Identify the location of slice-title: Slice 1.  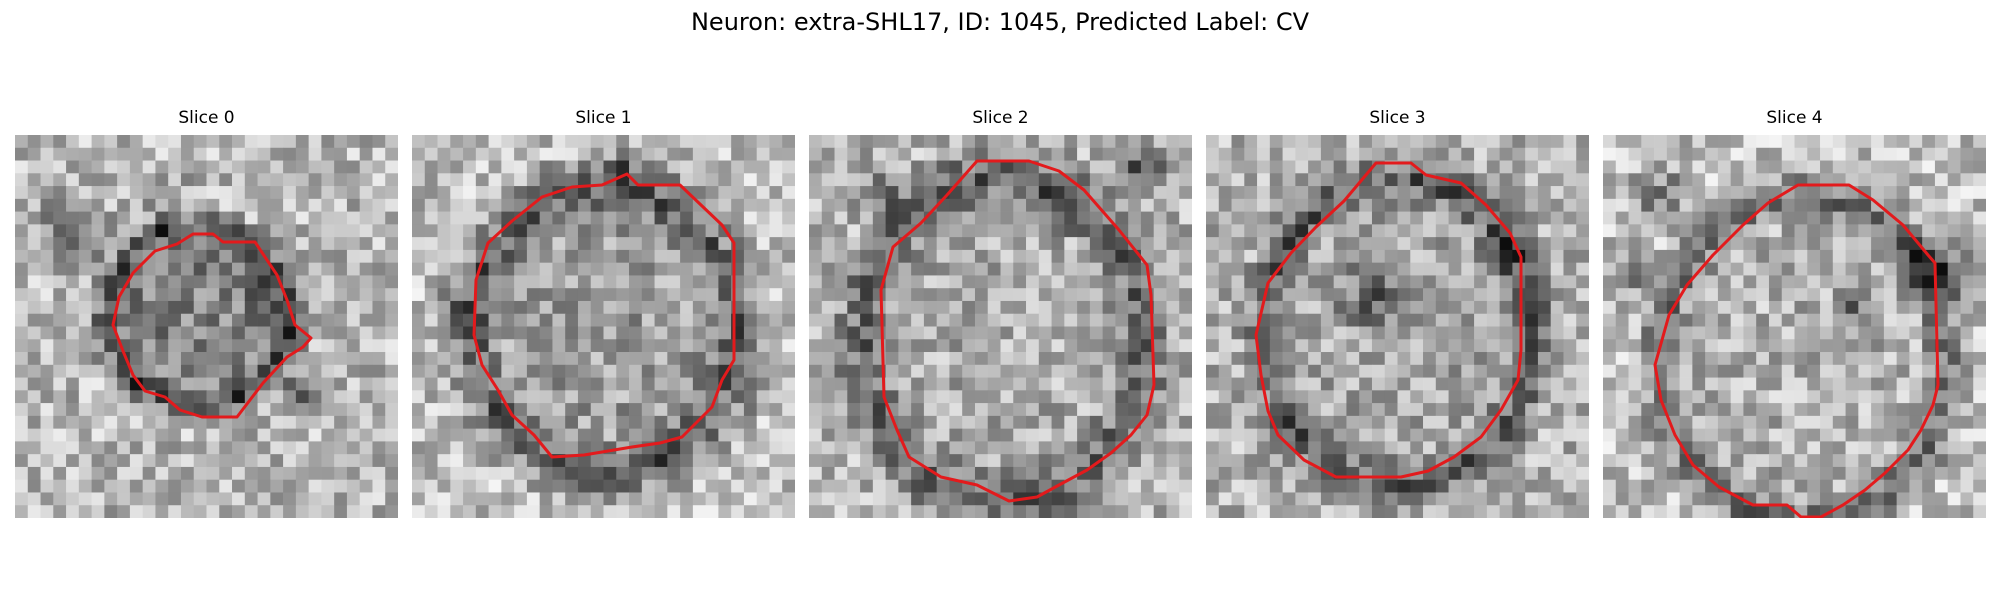
(603, 118).